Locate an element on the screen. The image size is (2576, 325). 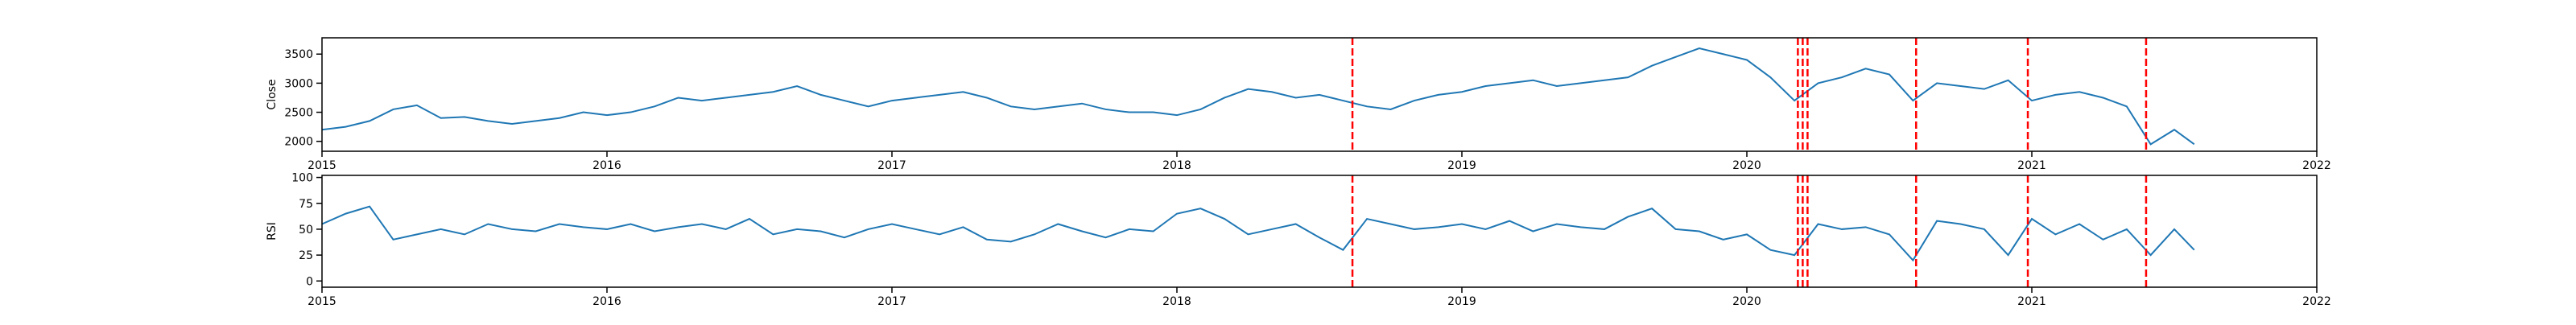
price-line is located at coordinates (1258, 233).